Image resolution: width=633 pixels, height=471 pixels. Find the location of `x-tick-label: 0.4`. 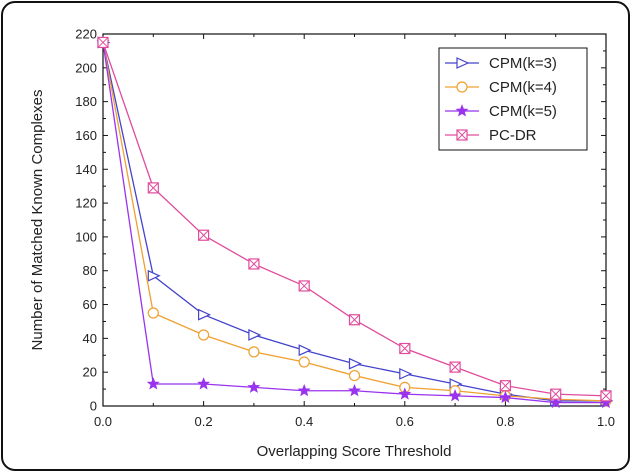

x-tick-label: 0.4 is located at coordinates (304, 421).